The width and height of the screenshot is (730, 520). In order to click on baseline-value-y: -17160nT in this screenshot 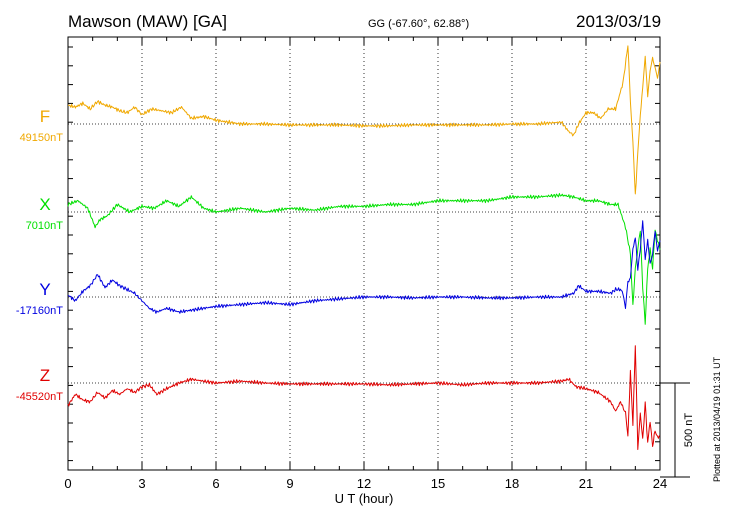, I will do `click(39, 311)`.